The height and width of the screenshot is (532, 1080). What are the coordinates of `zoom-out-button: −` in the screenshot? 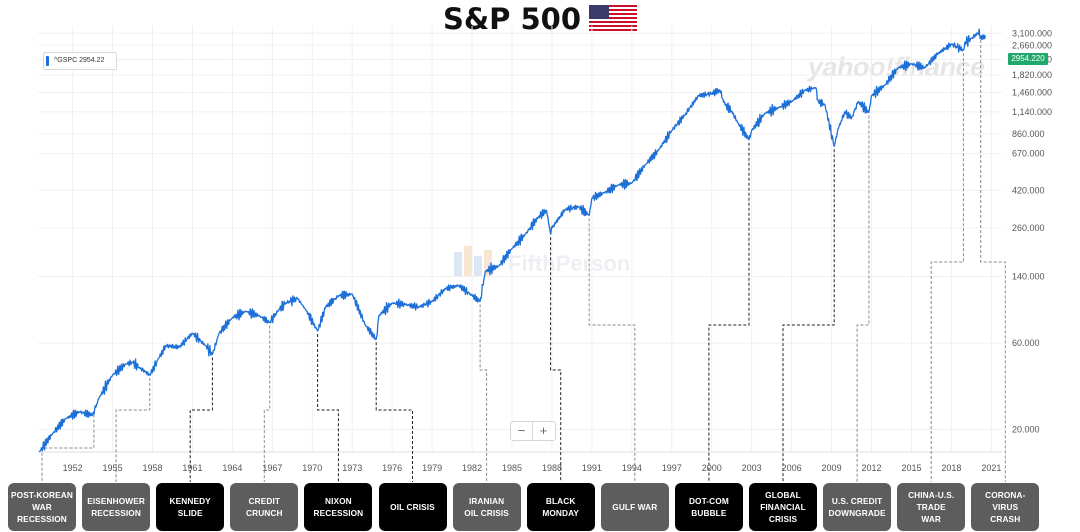 It's located at (522, 431).